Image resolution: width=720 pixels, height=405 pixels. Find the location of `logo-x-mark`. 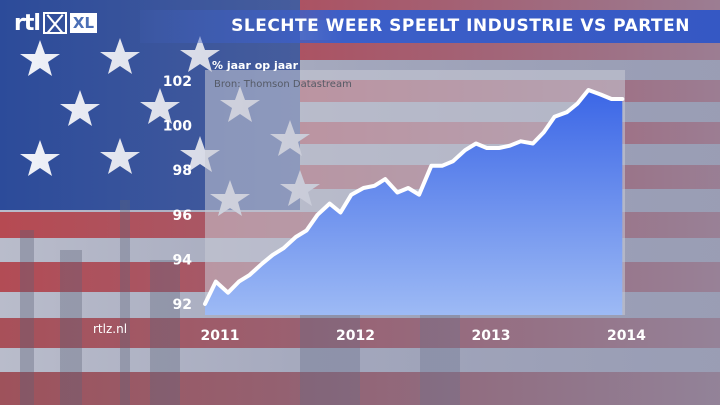

logo-x-mark is located at coordinates (54, 23).